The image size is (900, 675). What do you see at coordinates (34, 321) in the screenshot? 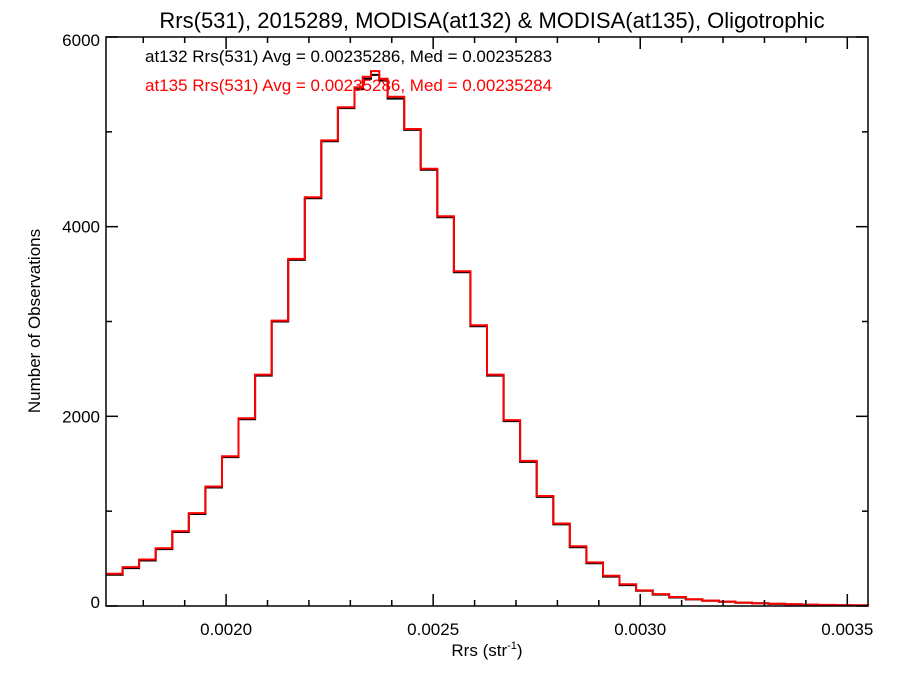
I see `y-axis-label: Number of Observations` at bounding box center [34, 321].